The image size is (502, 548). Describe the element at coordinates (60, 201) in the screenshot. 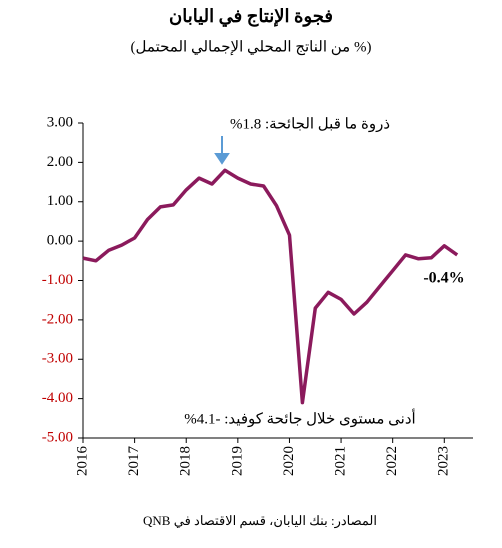

I see `y-tick-label: 1.00` at that location.